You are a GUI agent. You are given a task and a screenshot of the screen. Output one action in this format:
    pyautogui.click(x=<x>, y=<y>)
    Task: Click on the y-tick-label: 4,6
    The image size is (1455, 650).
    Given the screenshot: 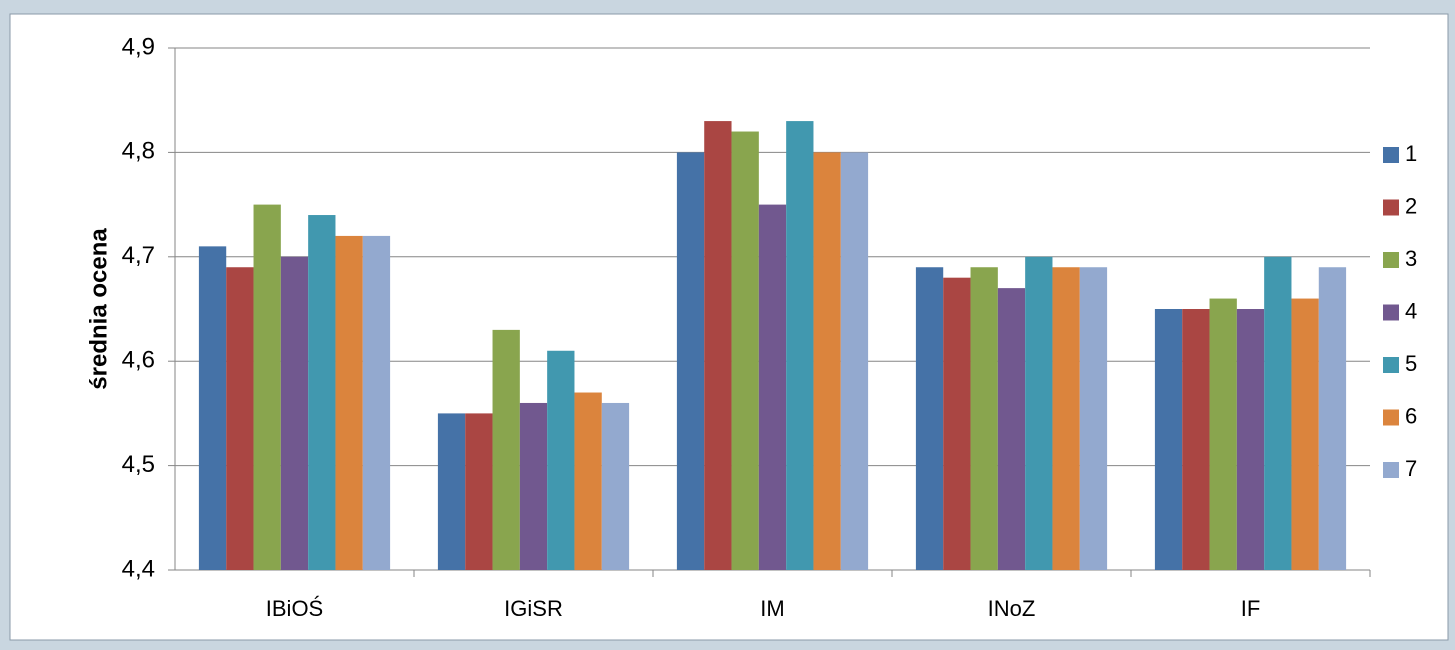 What is the action you would take?
    pyautogui.click(x=138, y=360)
    